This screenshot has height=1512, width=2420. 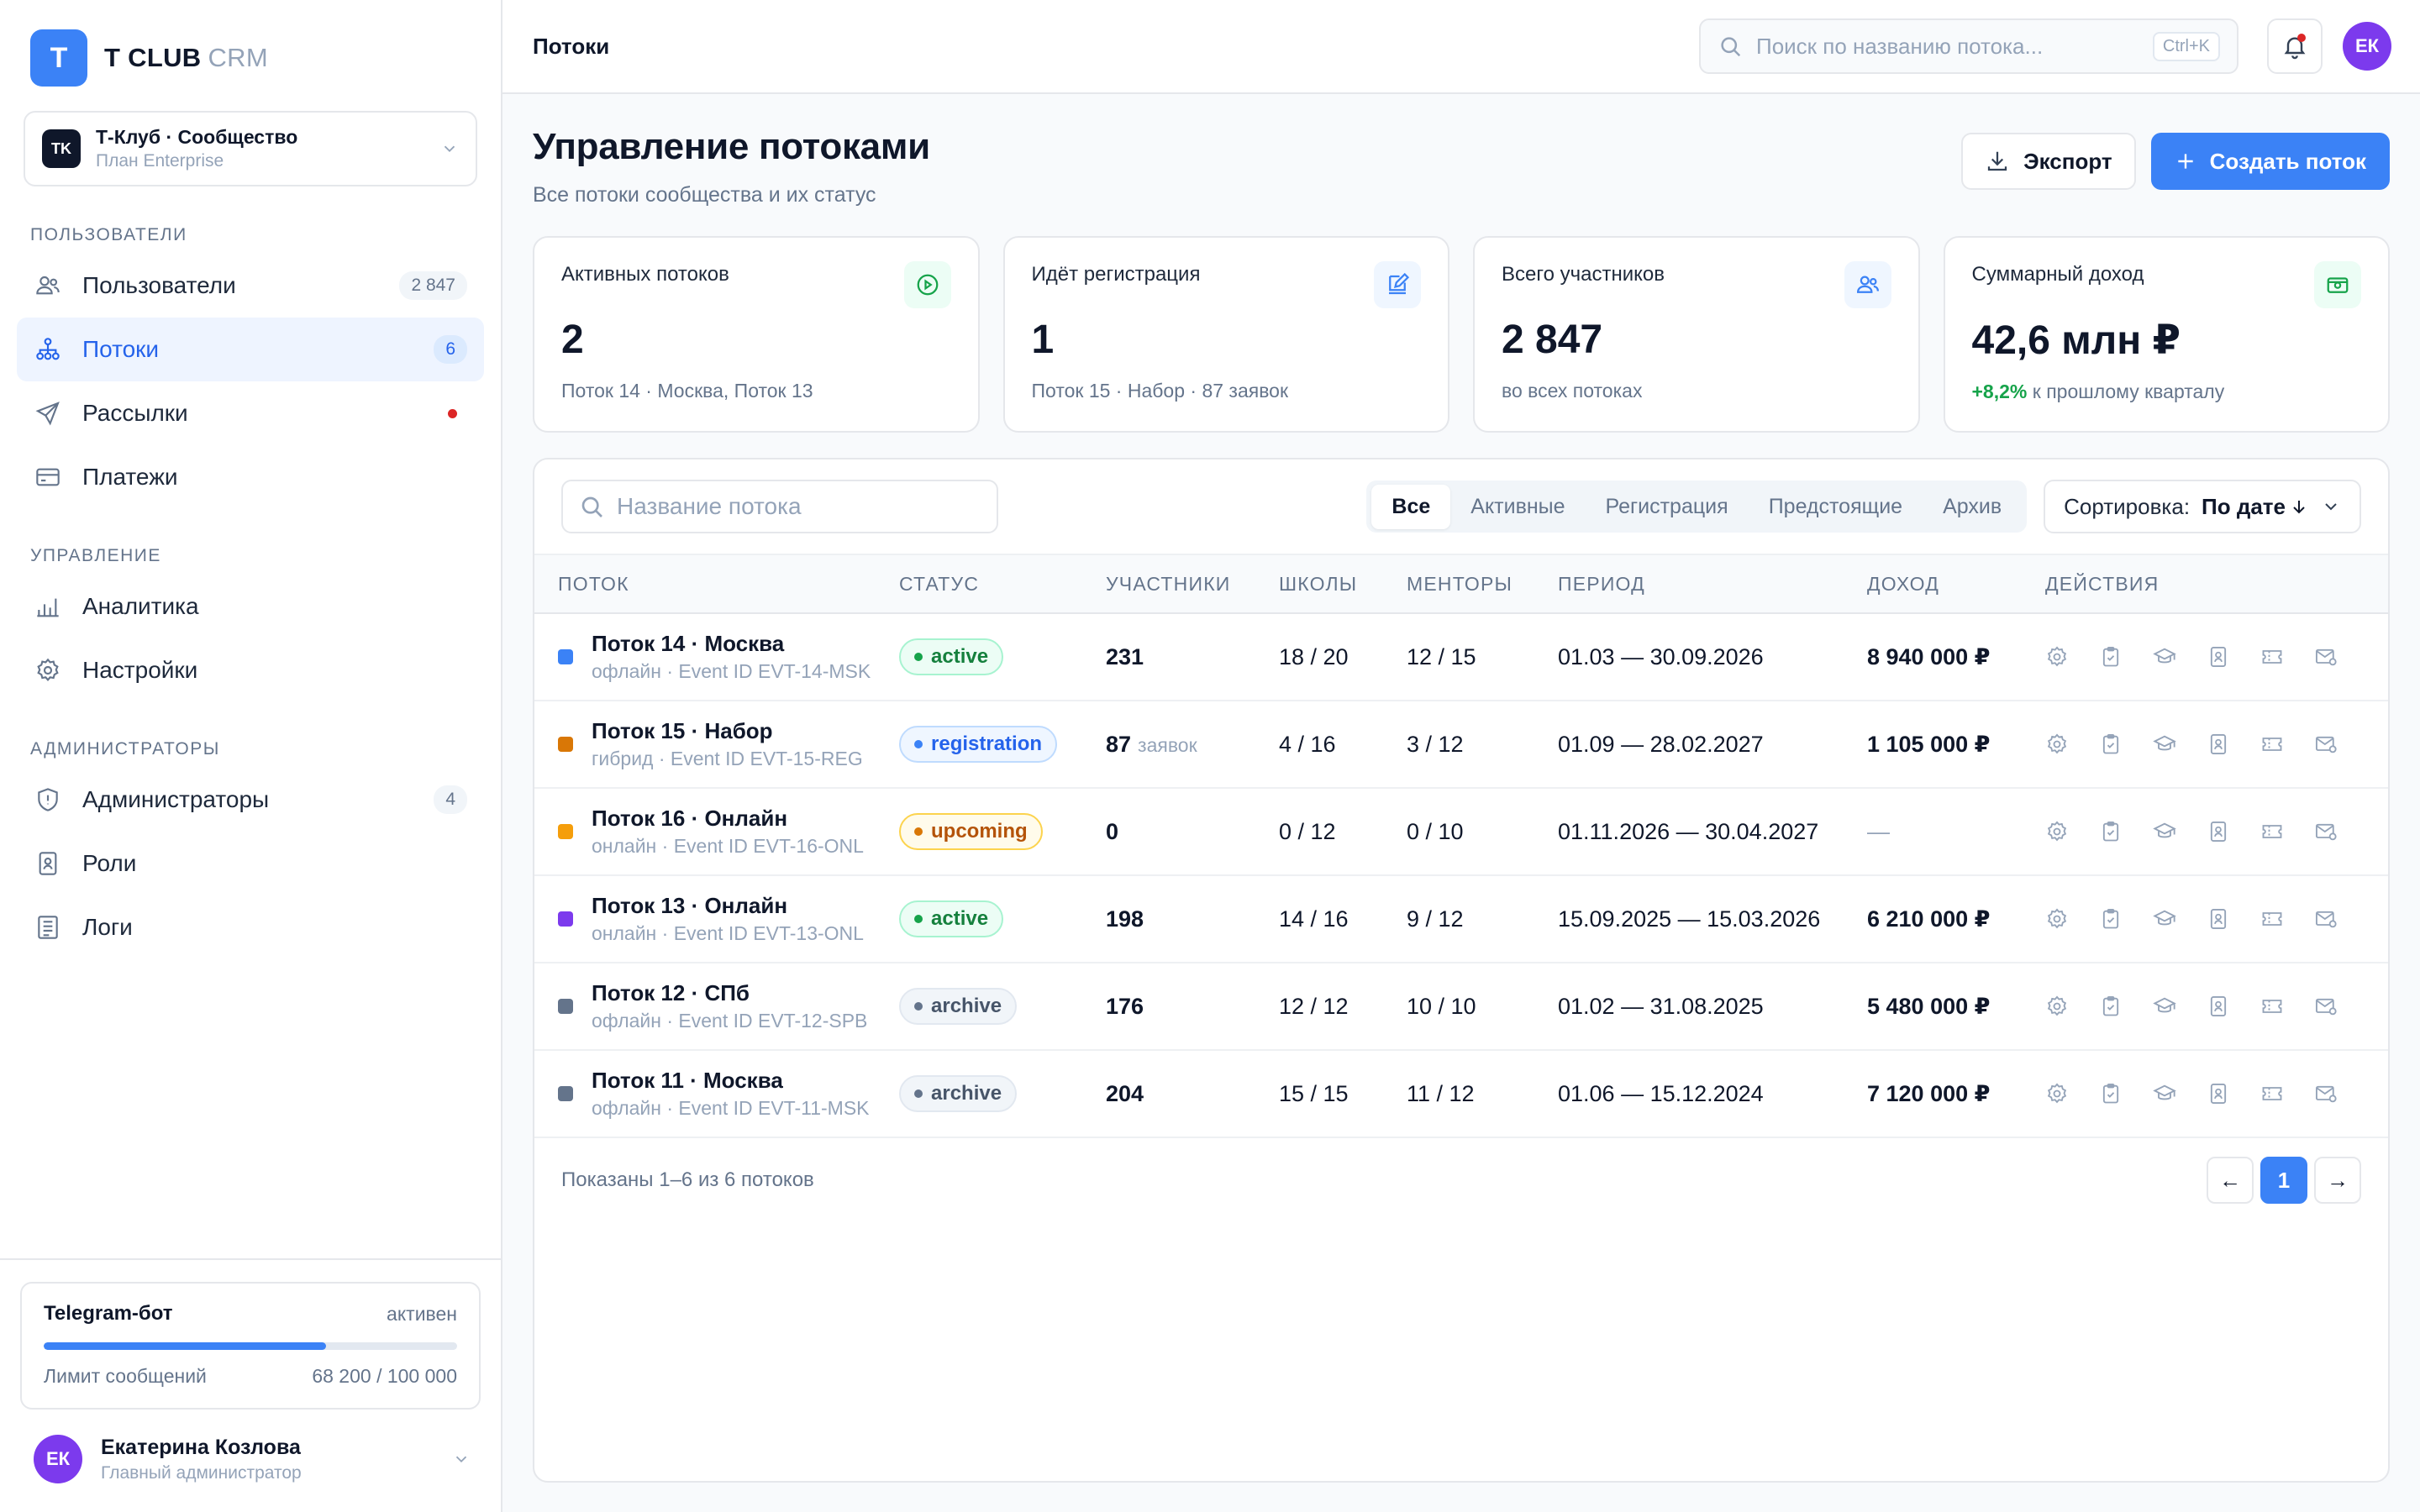 What do you see at coordinates (250, 286) in the screenshot?
I see `sidebar-item-users: Пользователи 2 847` at bounding box center [250, 286].